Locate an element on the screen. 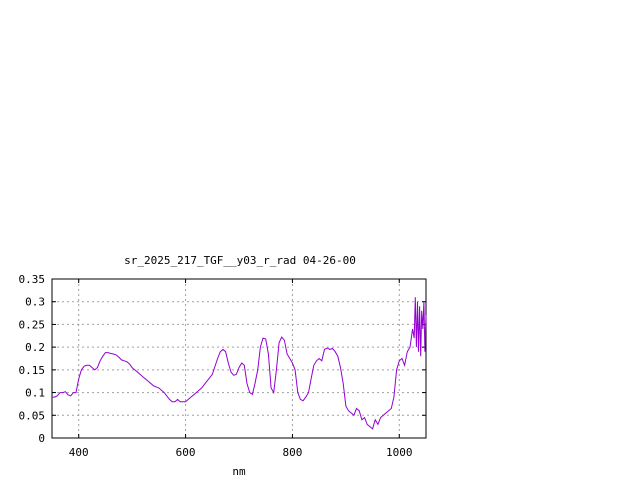 This screenshot has height=480, width=640. x-tick-label: 800 is located at coordinates (292, 452).